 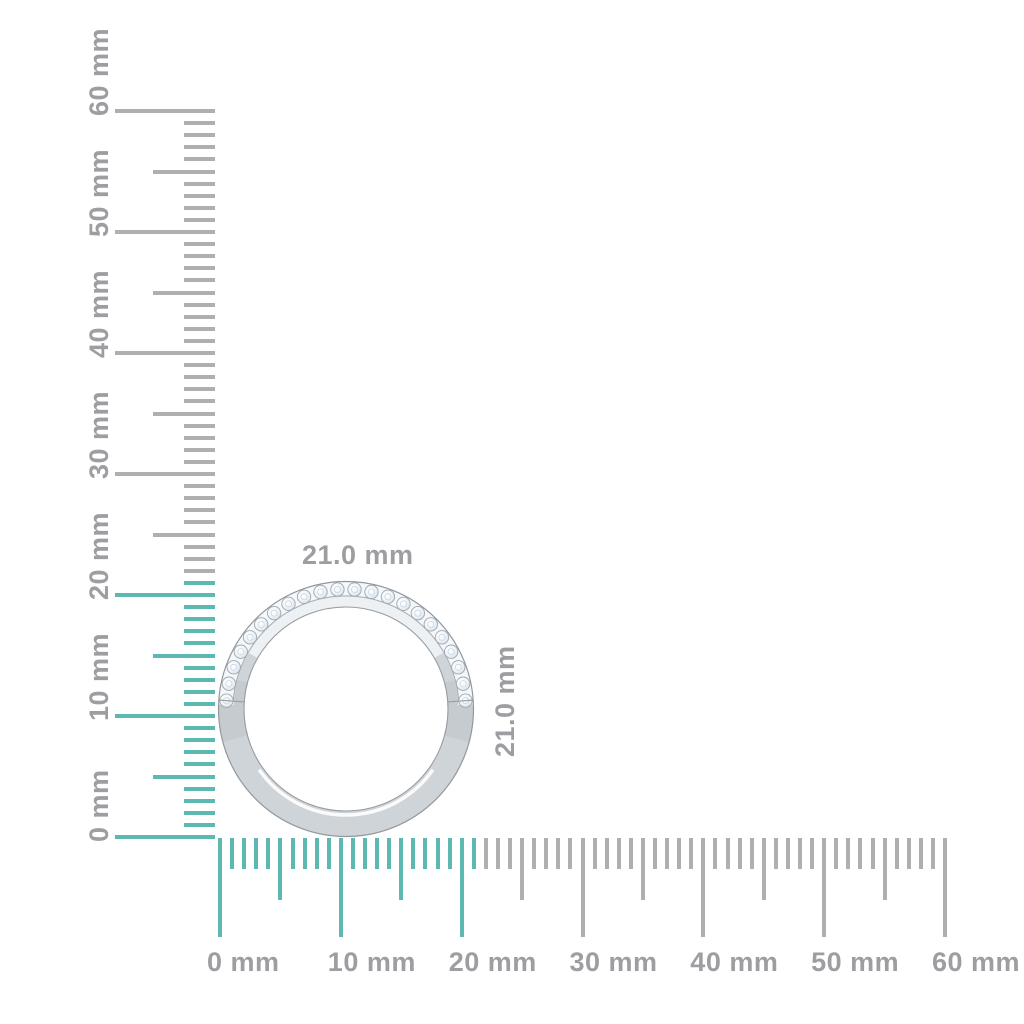 What do you see at coordinates (99, 555) in the screenshot?
I see `vertical-ruler-label: 20 mm` at bounding box center [99, 555].